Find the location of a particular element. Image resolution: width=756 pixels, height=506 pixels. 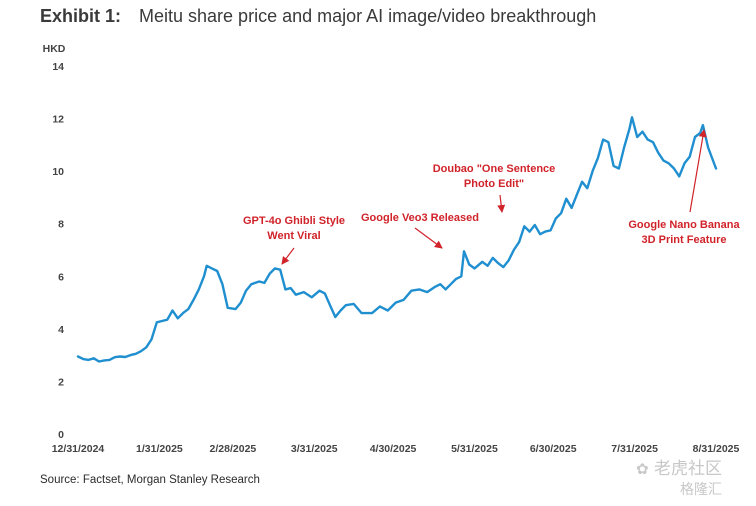

watermark-logo: ✿ 老虎社区 is located at coordinates (679, 466).